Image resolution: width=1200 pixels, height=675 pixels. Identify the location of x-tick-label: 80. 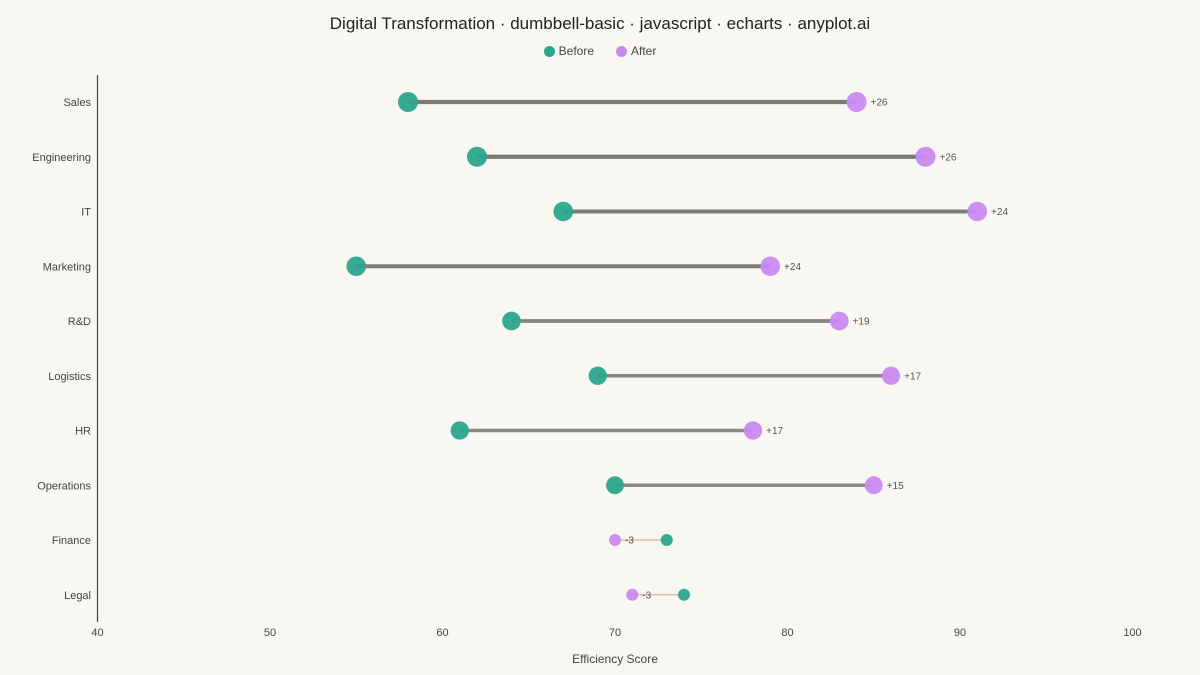
(787, 633).